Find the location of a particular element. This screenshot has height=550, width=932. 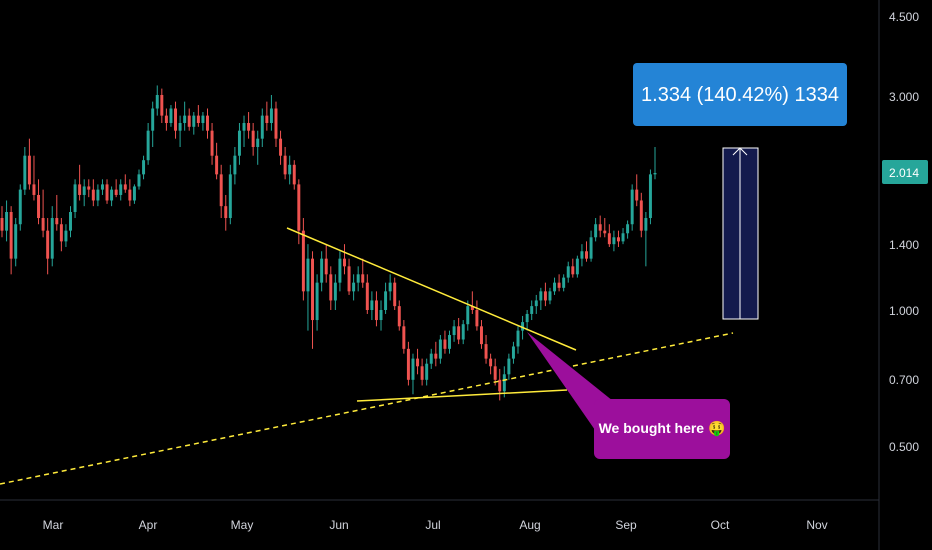

x-tick-label: Mar is located at coordinates (53, 525).